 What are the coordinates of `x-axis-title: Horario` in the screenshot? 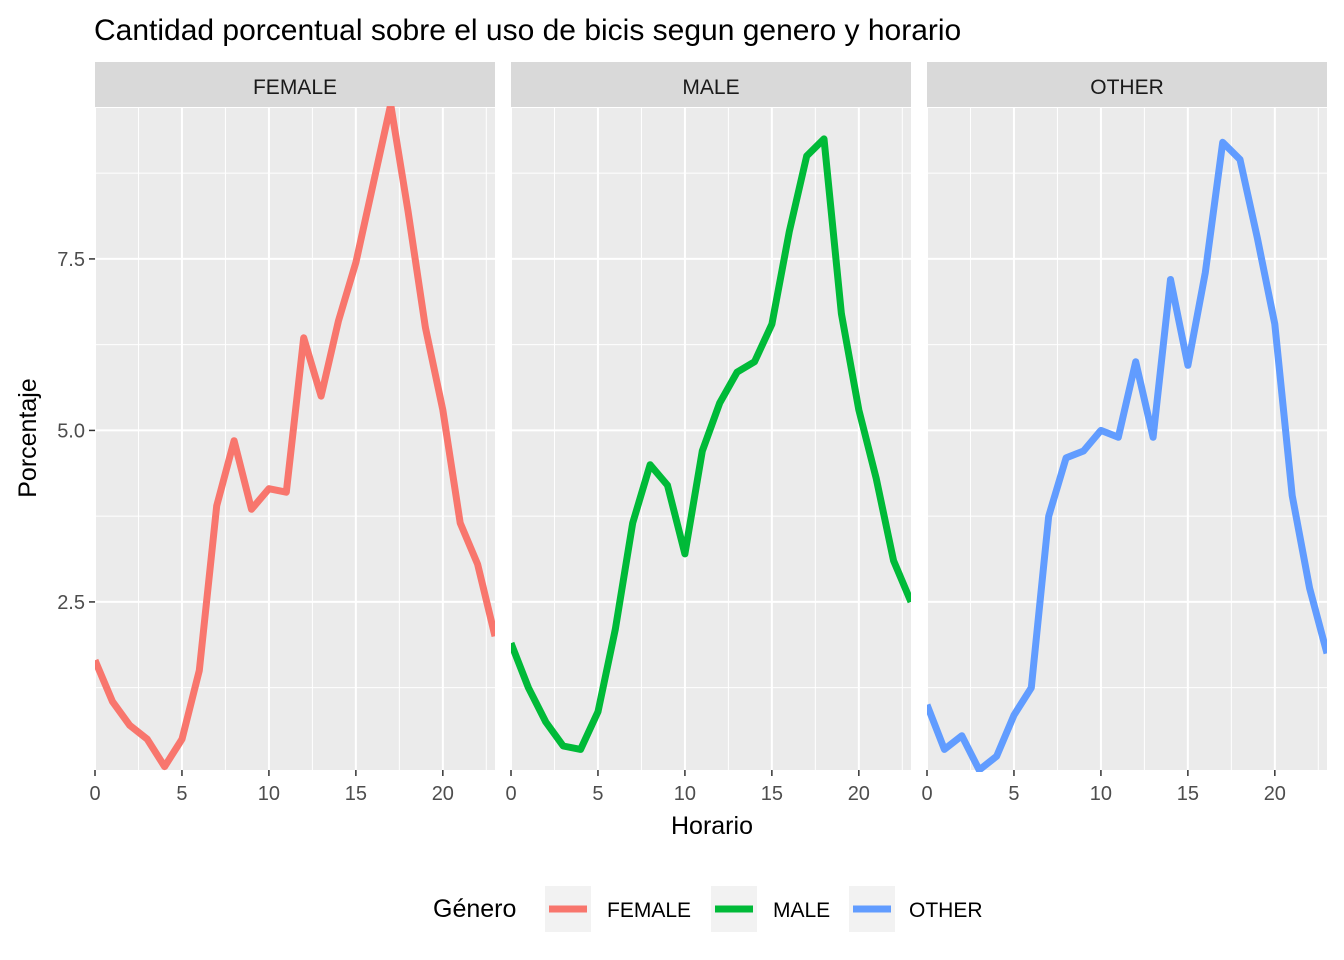 It's located at (712, 826).